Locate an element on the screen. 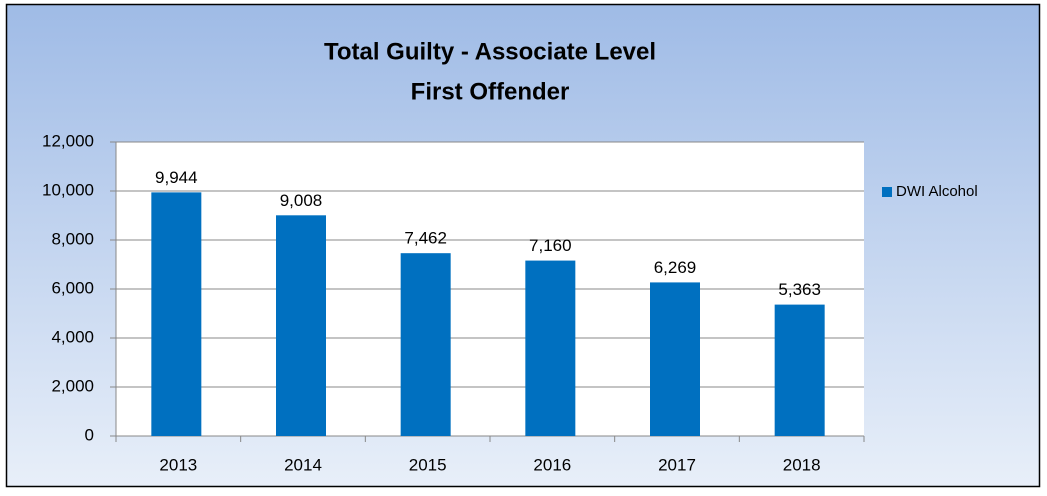 The height and width of the screenshot is (496, 1047). y-tick-label: 2,000 is located at coordinates (72, 385).